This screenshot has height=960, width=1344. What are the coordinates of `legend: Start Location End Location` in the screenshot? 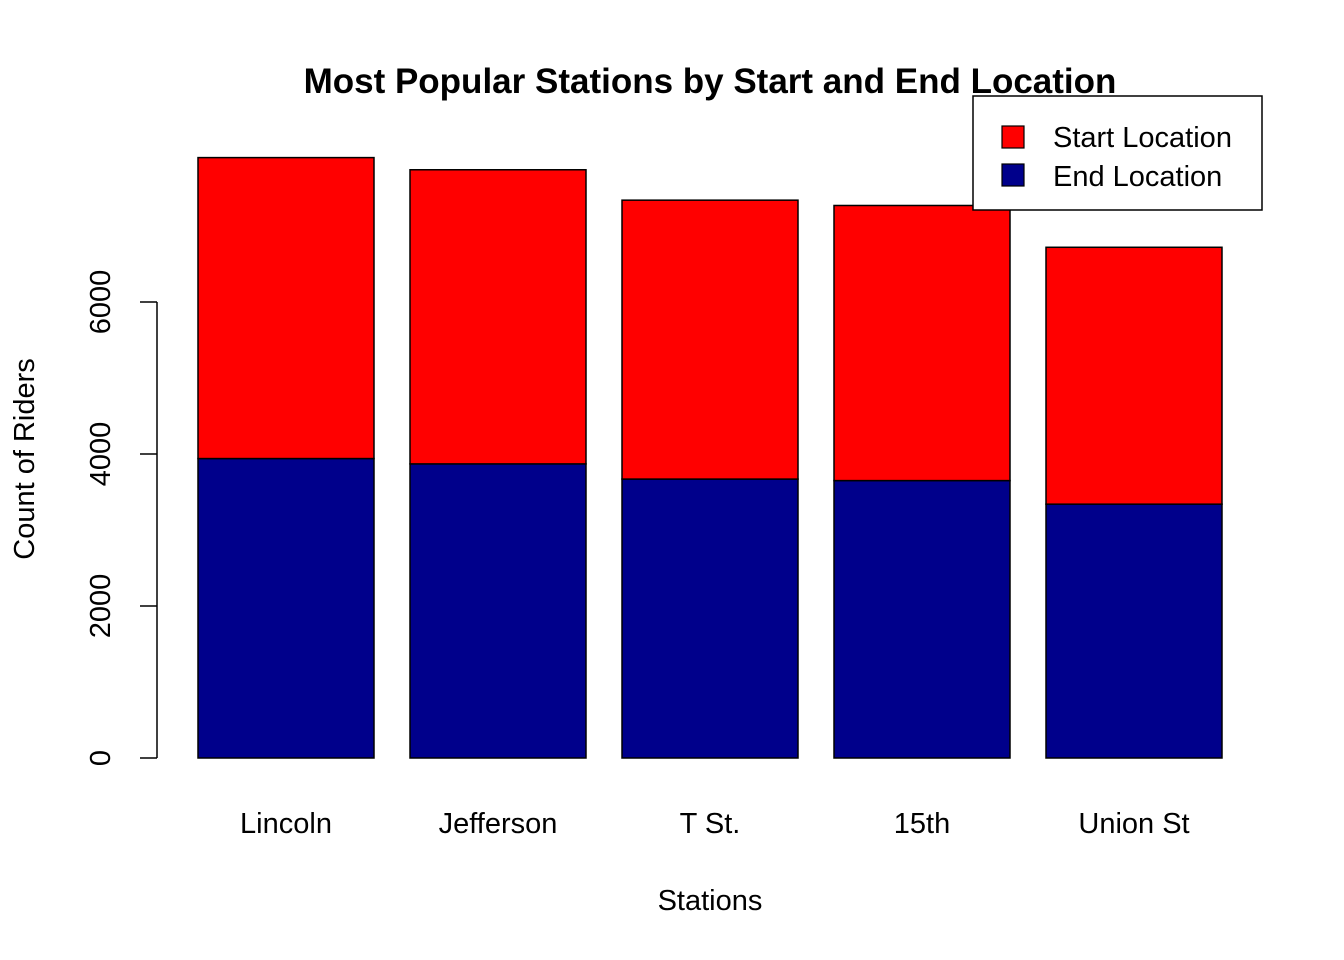 It's located at (1117, 153).